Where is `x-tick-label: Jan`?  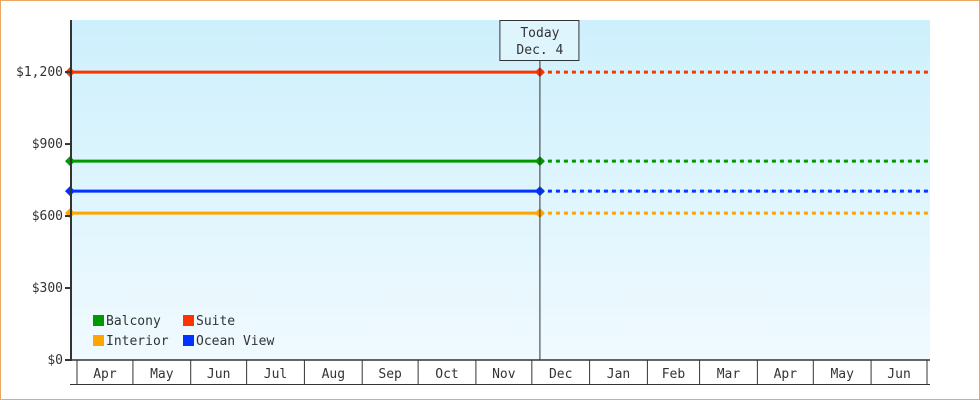
x-tick-label: Jan is located at coordinates (618, 374).